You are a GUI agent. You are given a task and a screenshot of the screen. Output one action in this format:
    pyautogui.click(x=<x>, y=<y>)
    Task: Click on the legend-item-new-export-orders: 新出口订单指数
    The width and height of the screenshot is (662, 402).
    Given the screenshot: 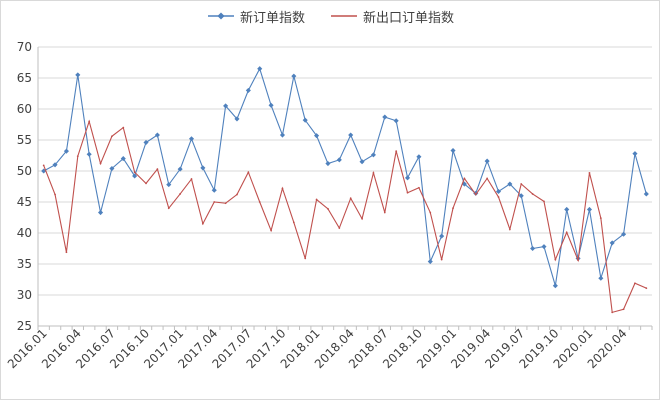 What is the action you would take?
    pyautogui.click(x=392, y=16)
    